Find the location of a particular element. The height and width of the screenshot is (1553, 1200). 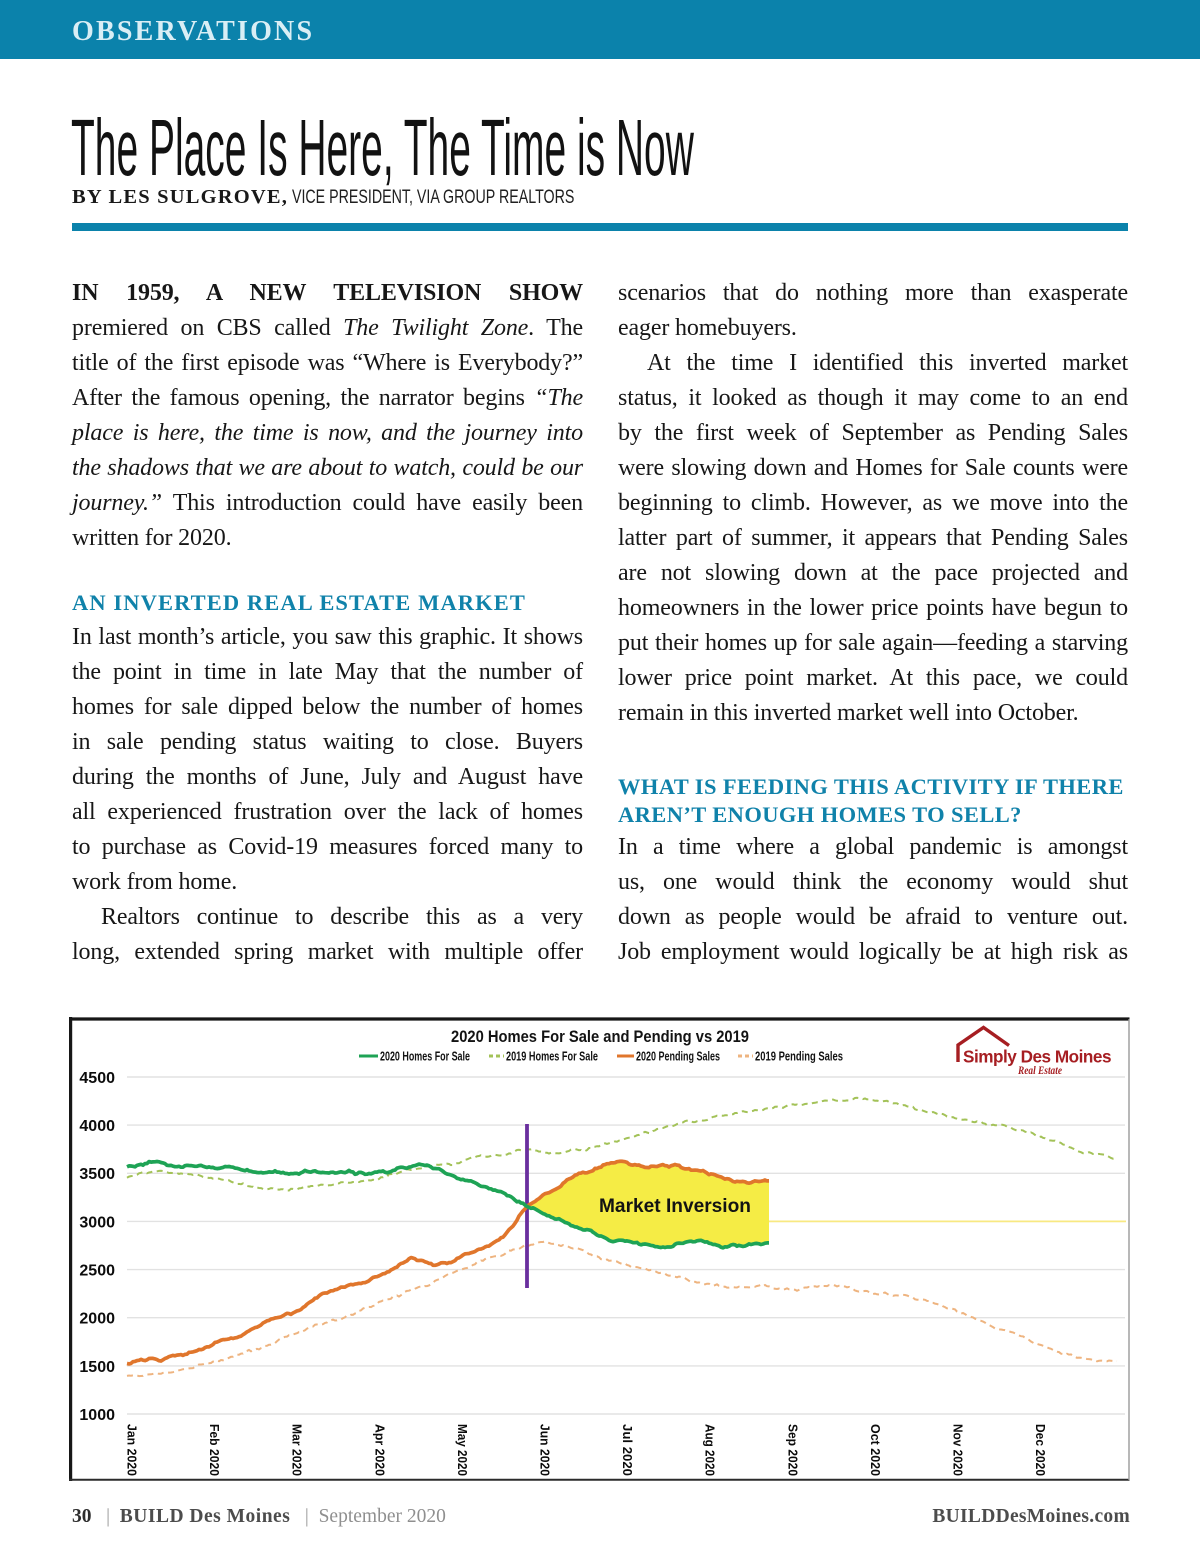

svg-text: Mar 2020 is located at coordinates (297, 1450).